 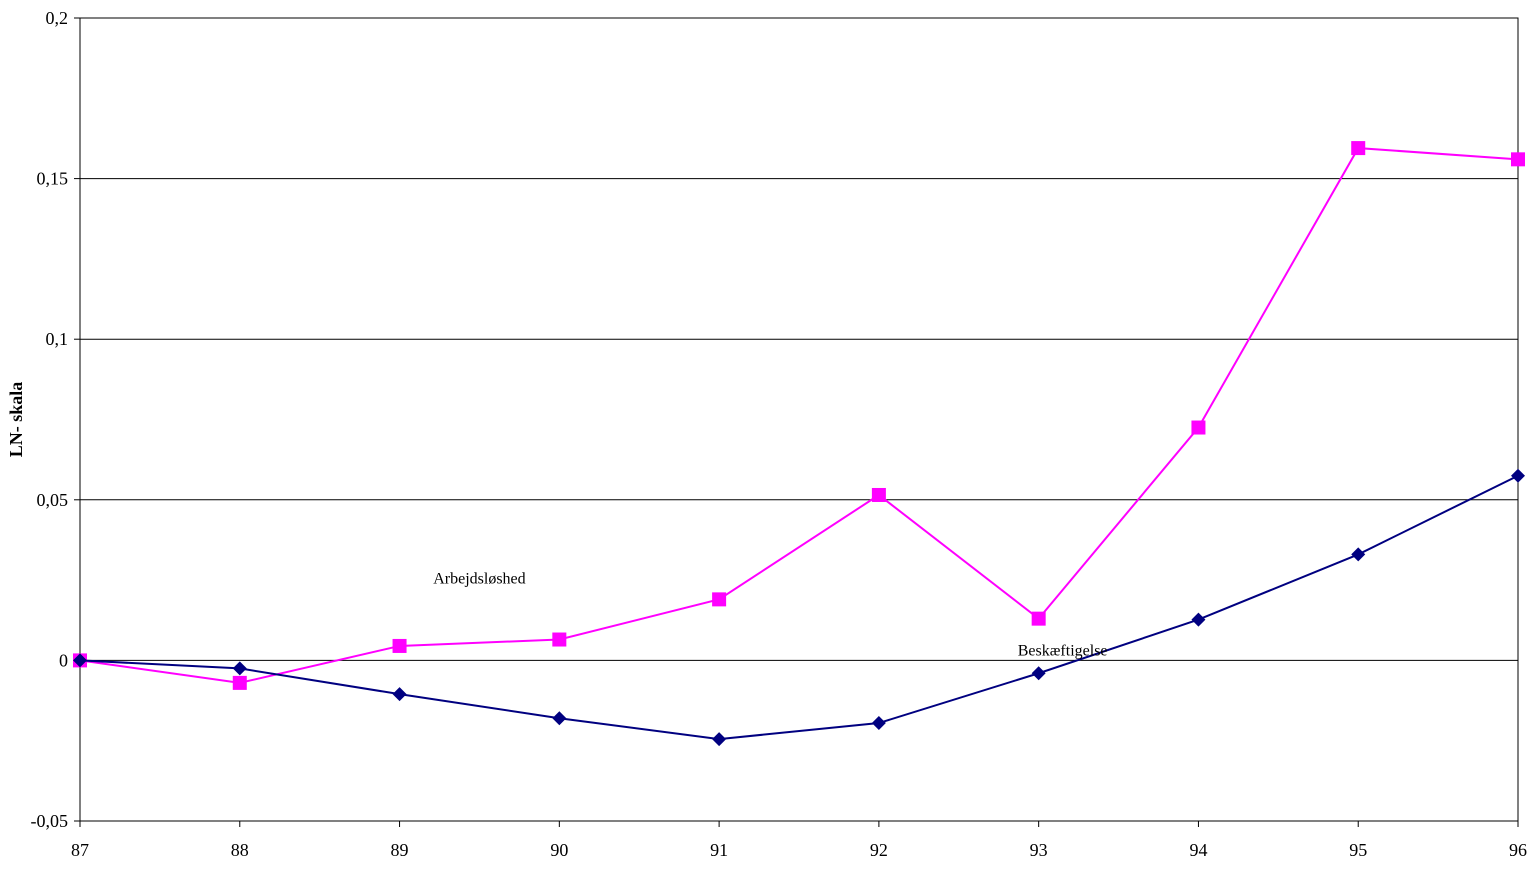 I want to click on y-tick-label: 0,2, so click(x=57, y=18).